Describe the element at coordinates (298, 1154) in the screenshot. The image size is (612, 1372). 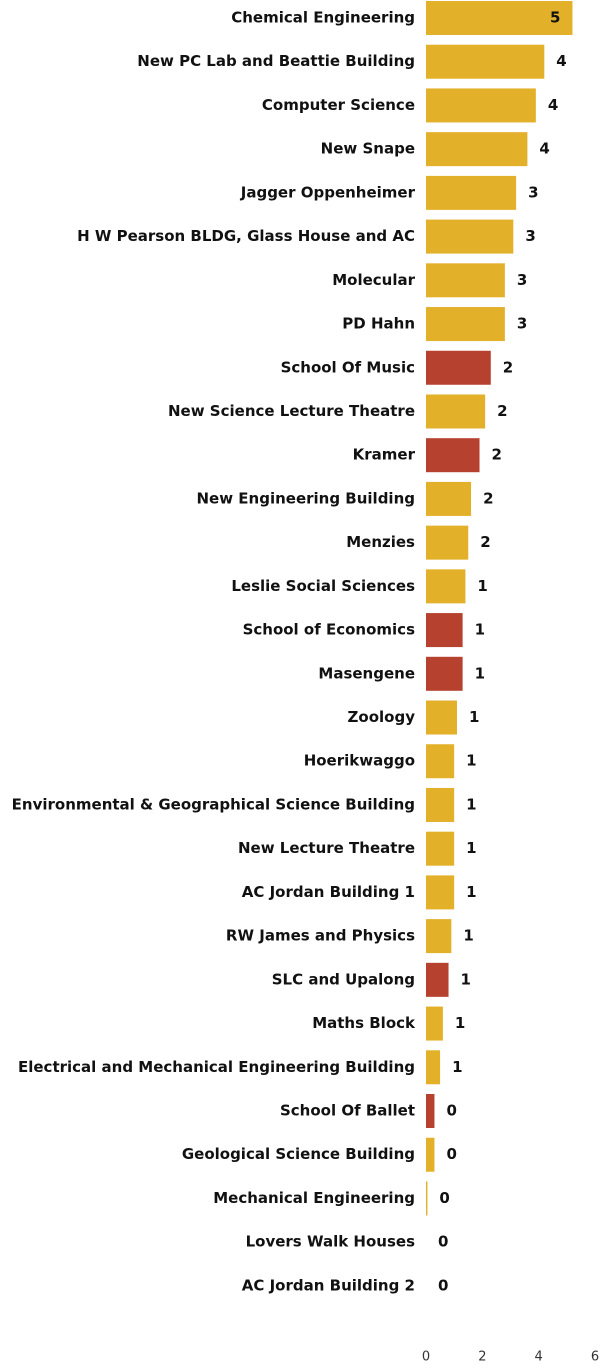
I see `category-label: Geological Science Building` at that location.